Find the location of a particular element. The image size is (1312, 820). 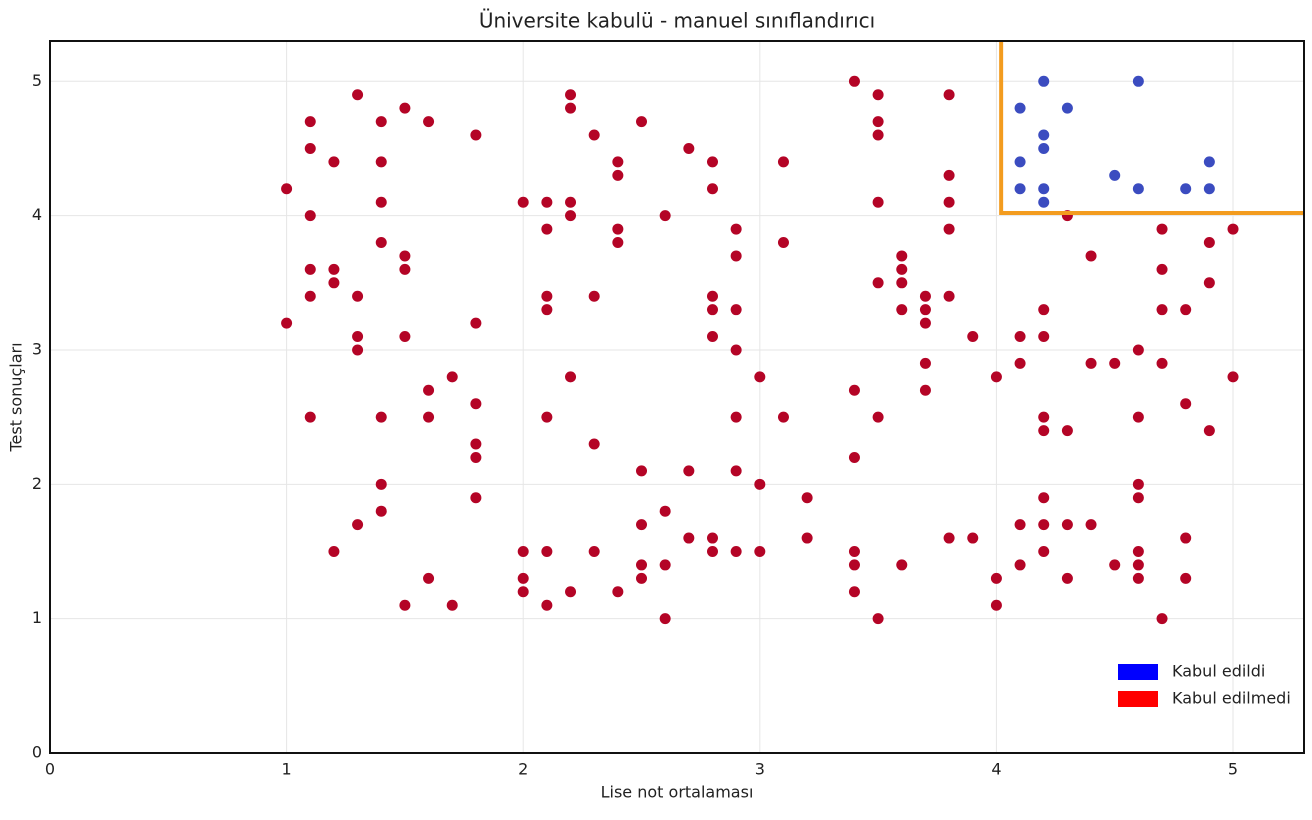

x-tick-label: 1 is located at coordinates (287, 769).